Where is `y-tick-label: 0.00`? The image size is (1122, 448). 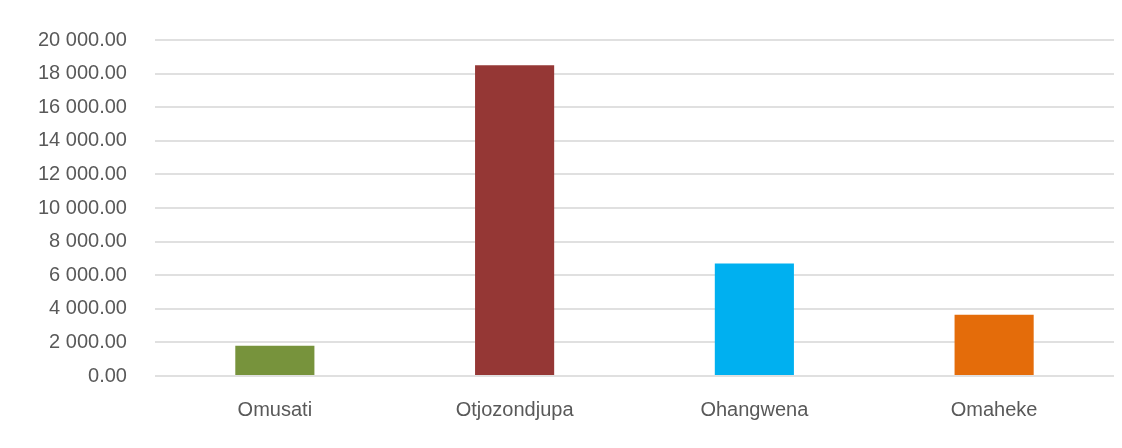 y-tick-label: 0.00 is located at coordinates (107, 374).